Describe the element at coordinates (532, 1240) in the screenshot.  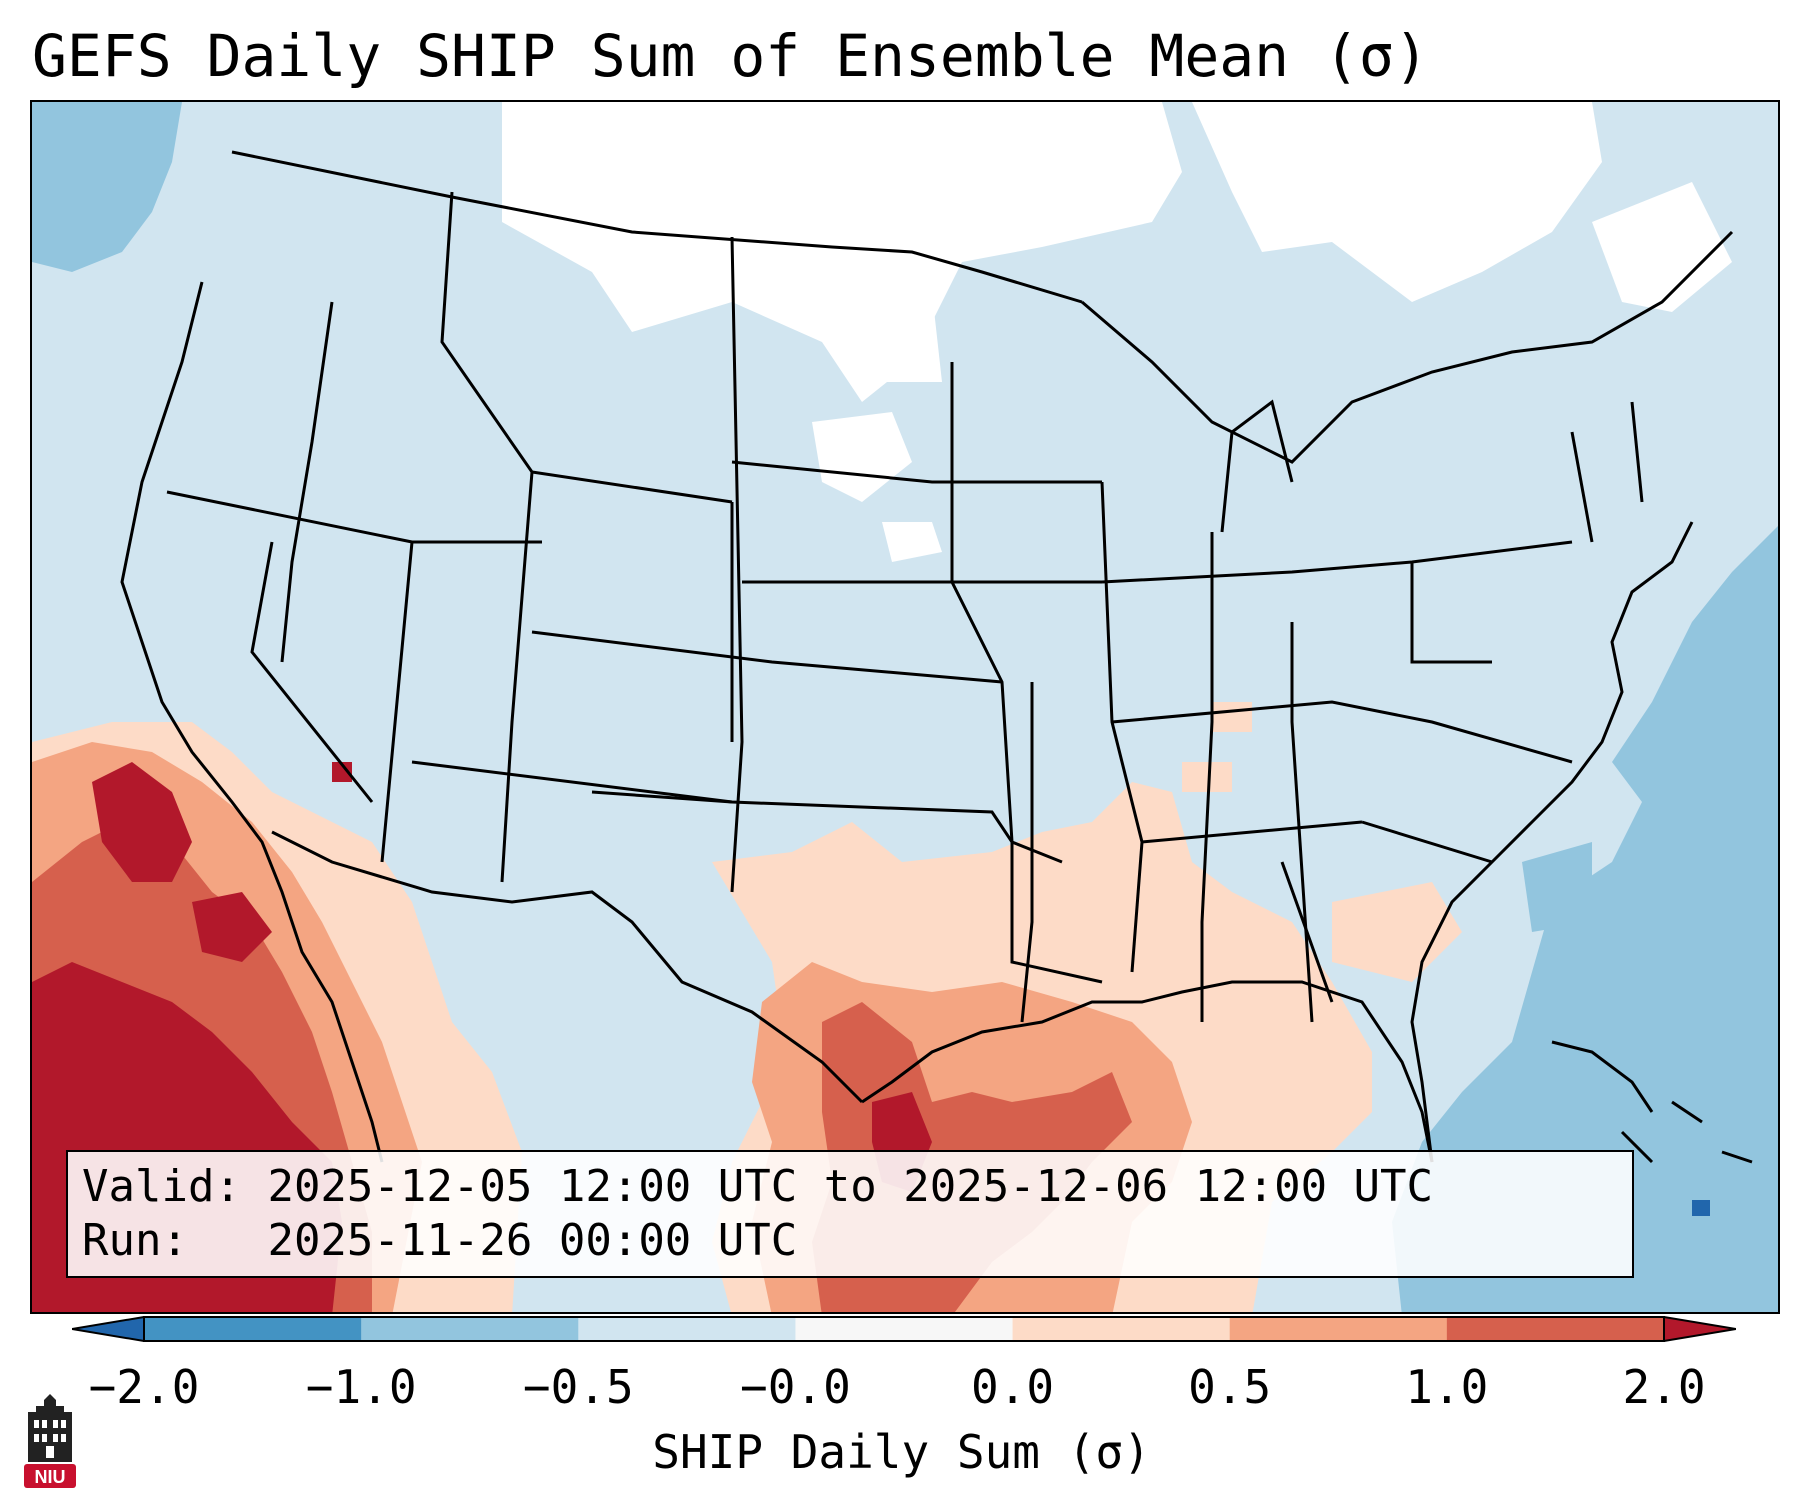
I see `run-time: 2025-11-26 00:00 UTC` at that location.